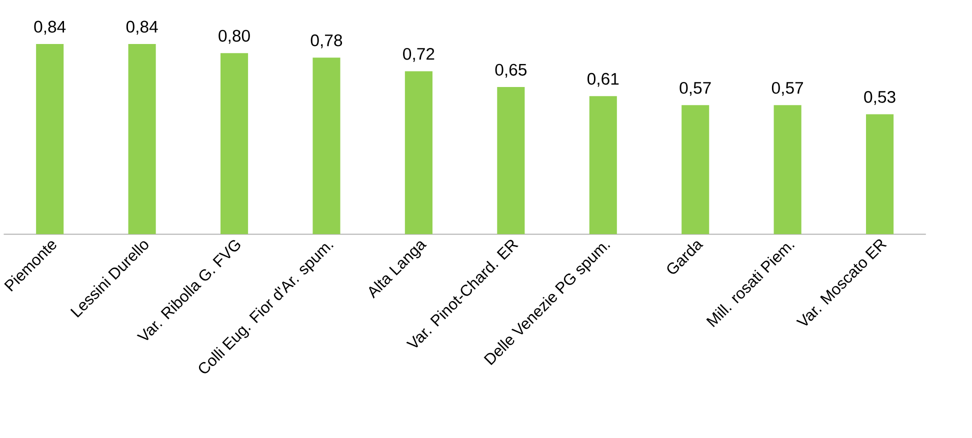 This screenshot has width=972, height=438. What do you see at coordinates (326, 41) in the screenshot?
I see `data-label: 0,78` at bounding box center [326, 41].